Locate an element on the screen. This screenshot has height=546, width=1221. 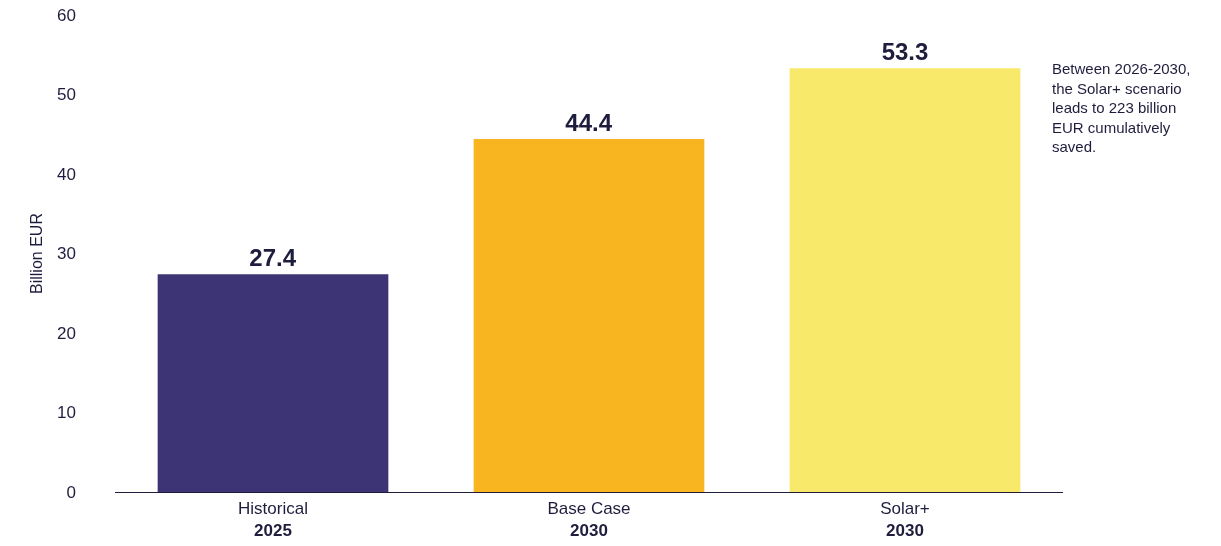
x-tick-label: Base Case 2030 is located at coordinates (589, 519).